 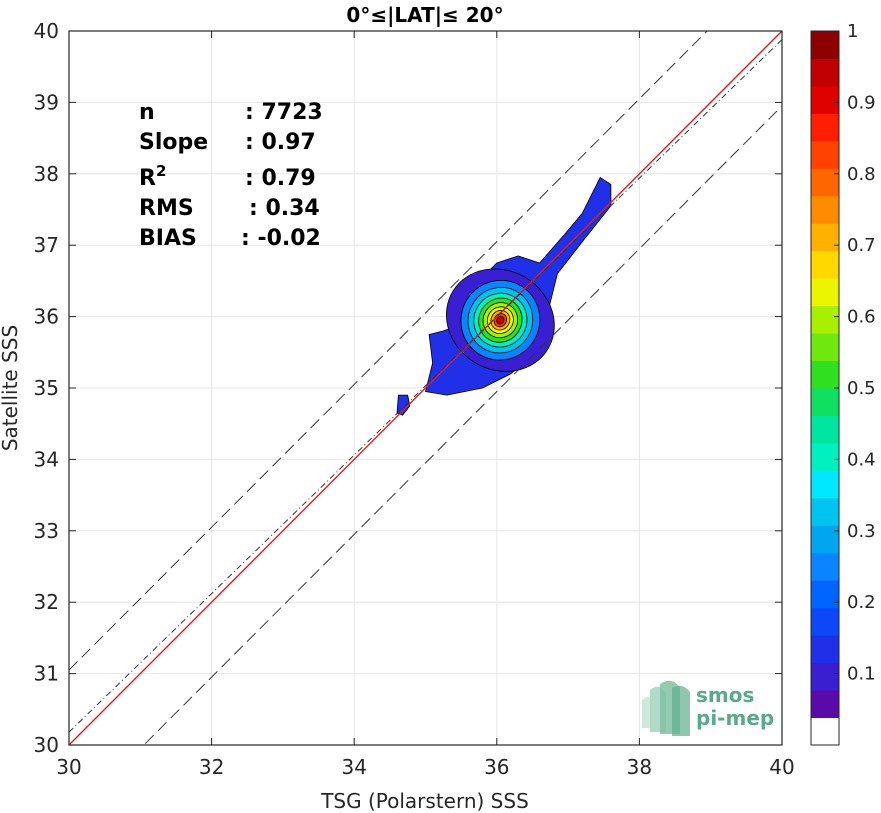 What do you see at coordinates (852, 31) in the screenshot?
I see `colorbar-tick-label: 1` at bounding box center [852, 31].